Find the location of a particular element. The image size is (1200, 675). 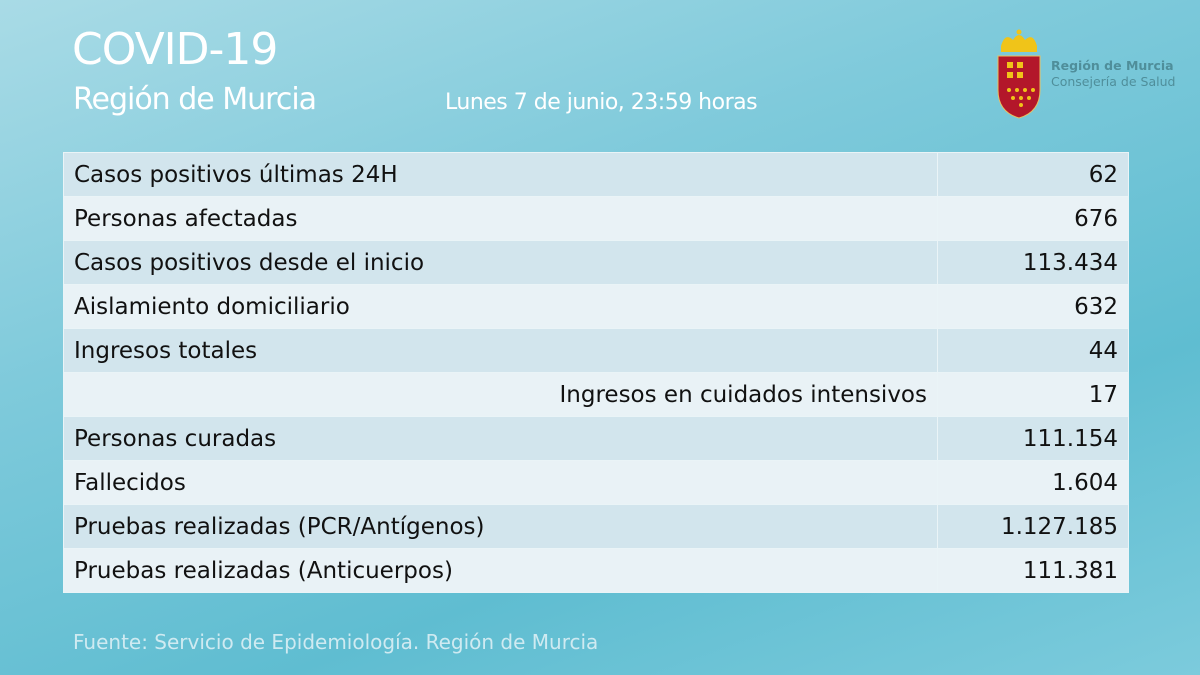

row-value: 676 is located at coordinates (1033, 218).